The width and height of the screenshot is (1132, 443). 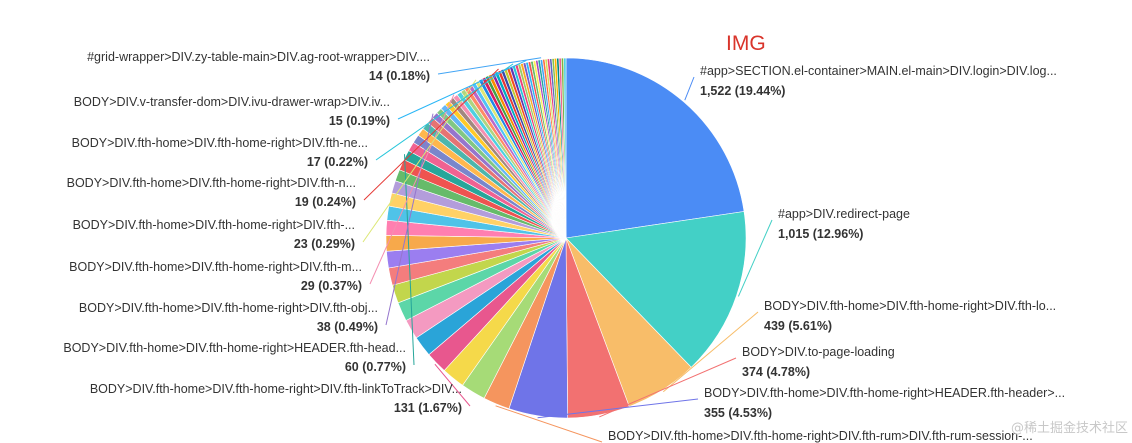 I want to click on slice-label-value: 29 (0.37%), so click(x=331, y=286).